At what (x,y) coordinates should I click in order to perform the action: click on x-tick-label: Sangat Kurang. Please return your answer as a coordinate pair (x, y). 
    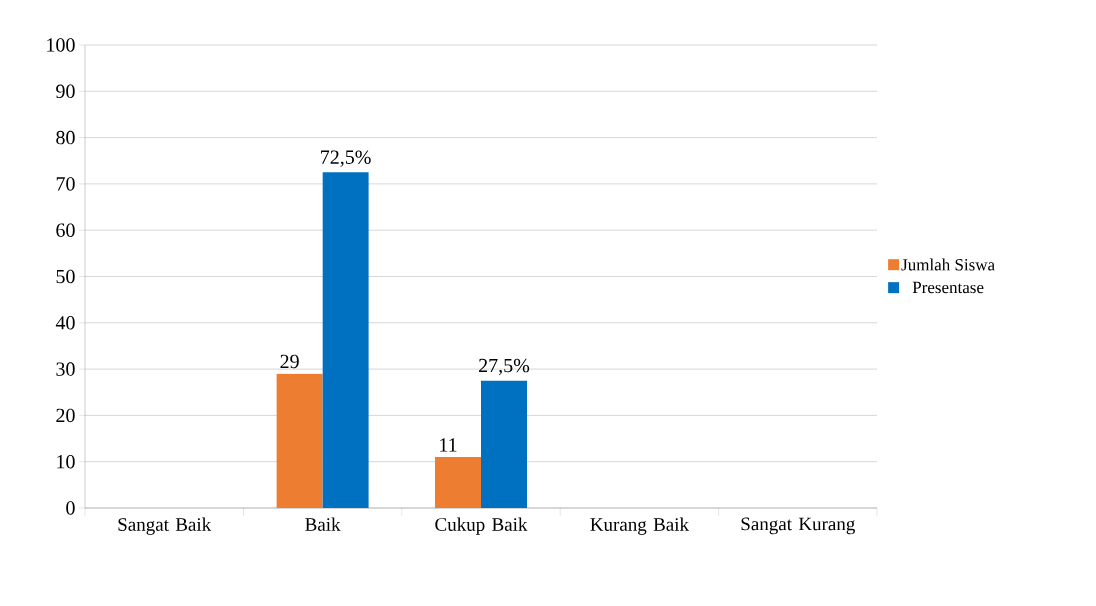
    Looking at the image, I should click on (798, 526).